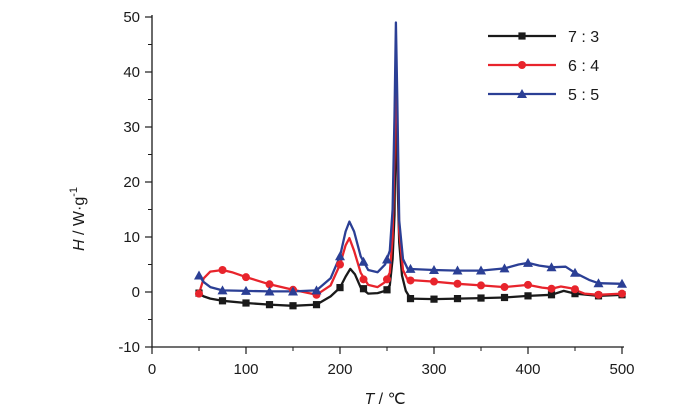  I want to click on x-axis-title: T / ℃, so click(384, 399).